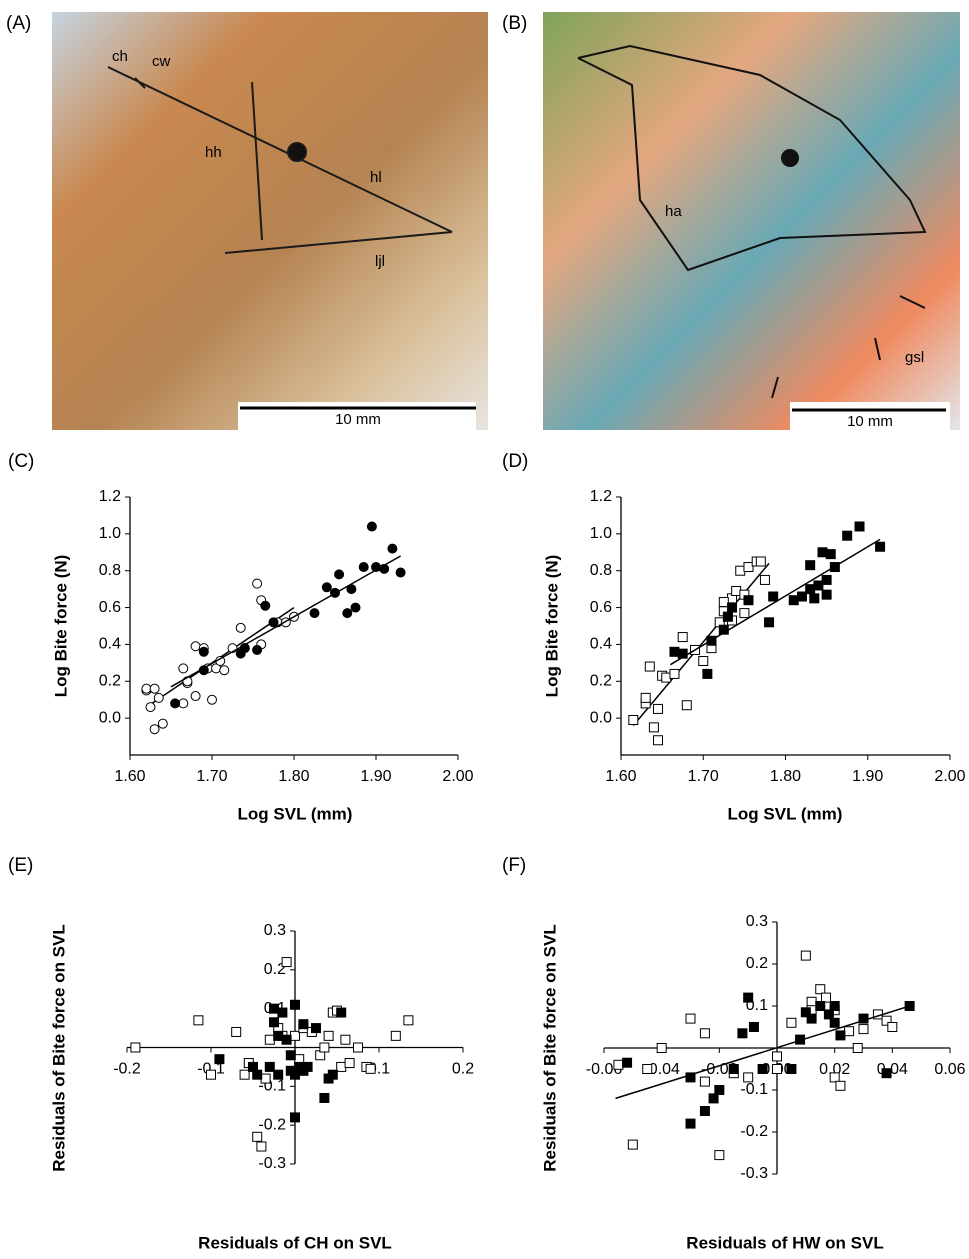 The width and height of the screenshot is (969, 1259). What do you see at coordinates (751, 221) in the screenshot?
I see `photo-b` at bounding box center [751, 221].